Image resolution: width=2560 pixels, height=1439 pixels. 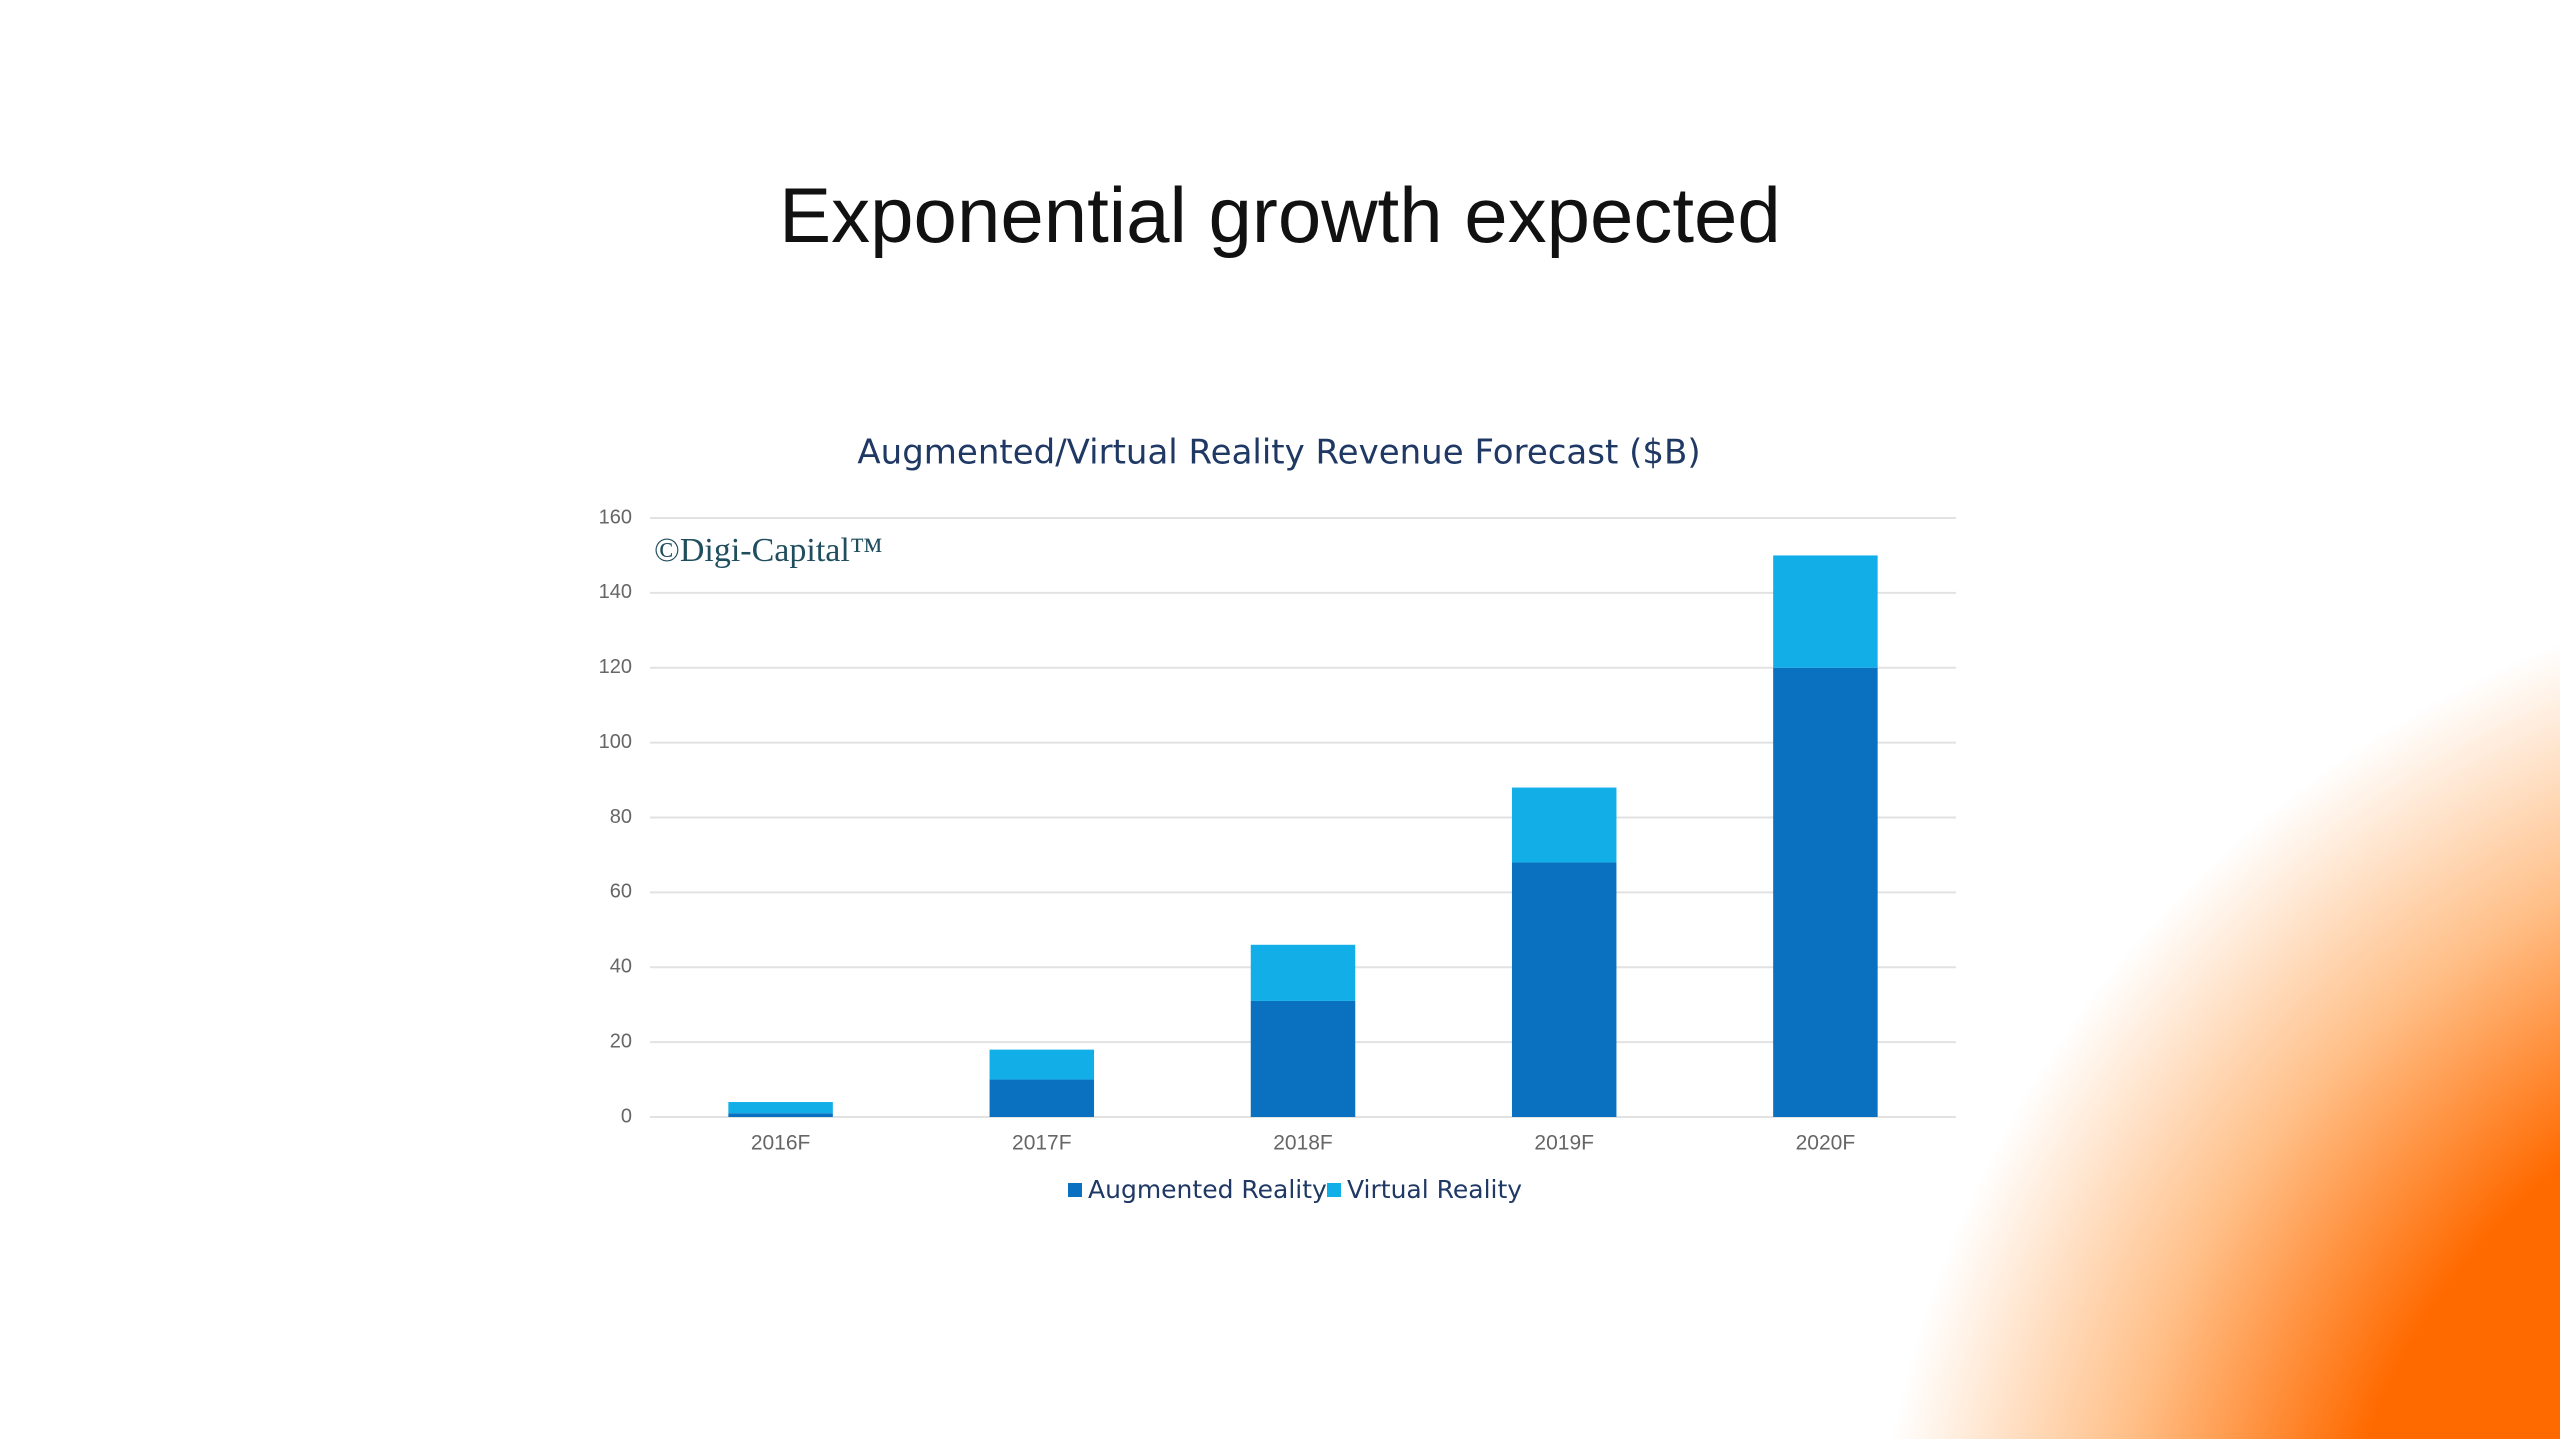 What do you see at coordinates (1434, 1189) in the screenshot?
I see `legend-label: Virtual Reality` at bounding box center [1434, 1189].